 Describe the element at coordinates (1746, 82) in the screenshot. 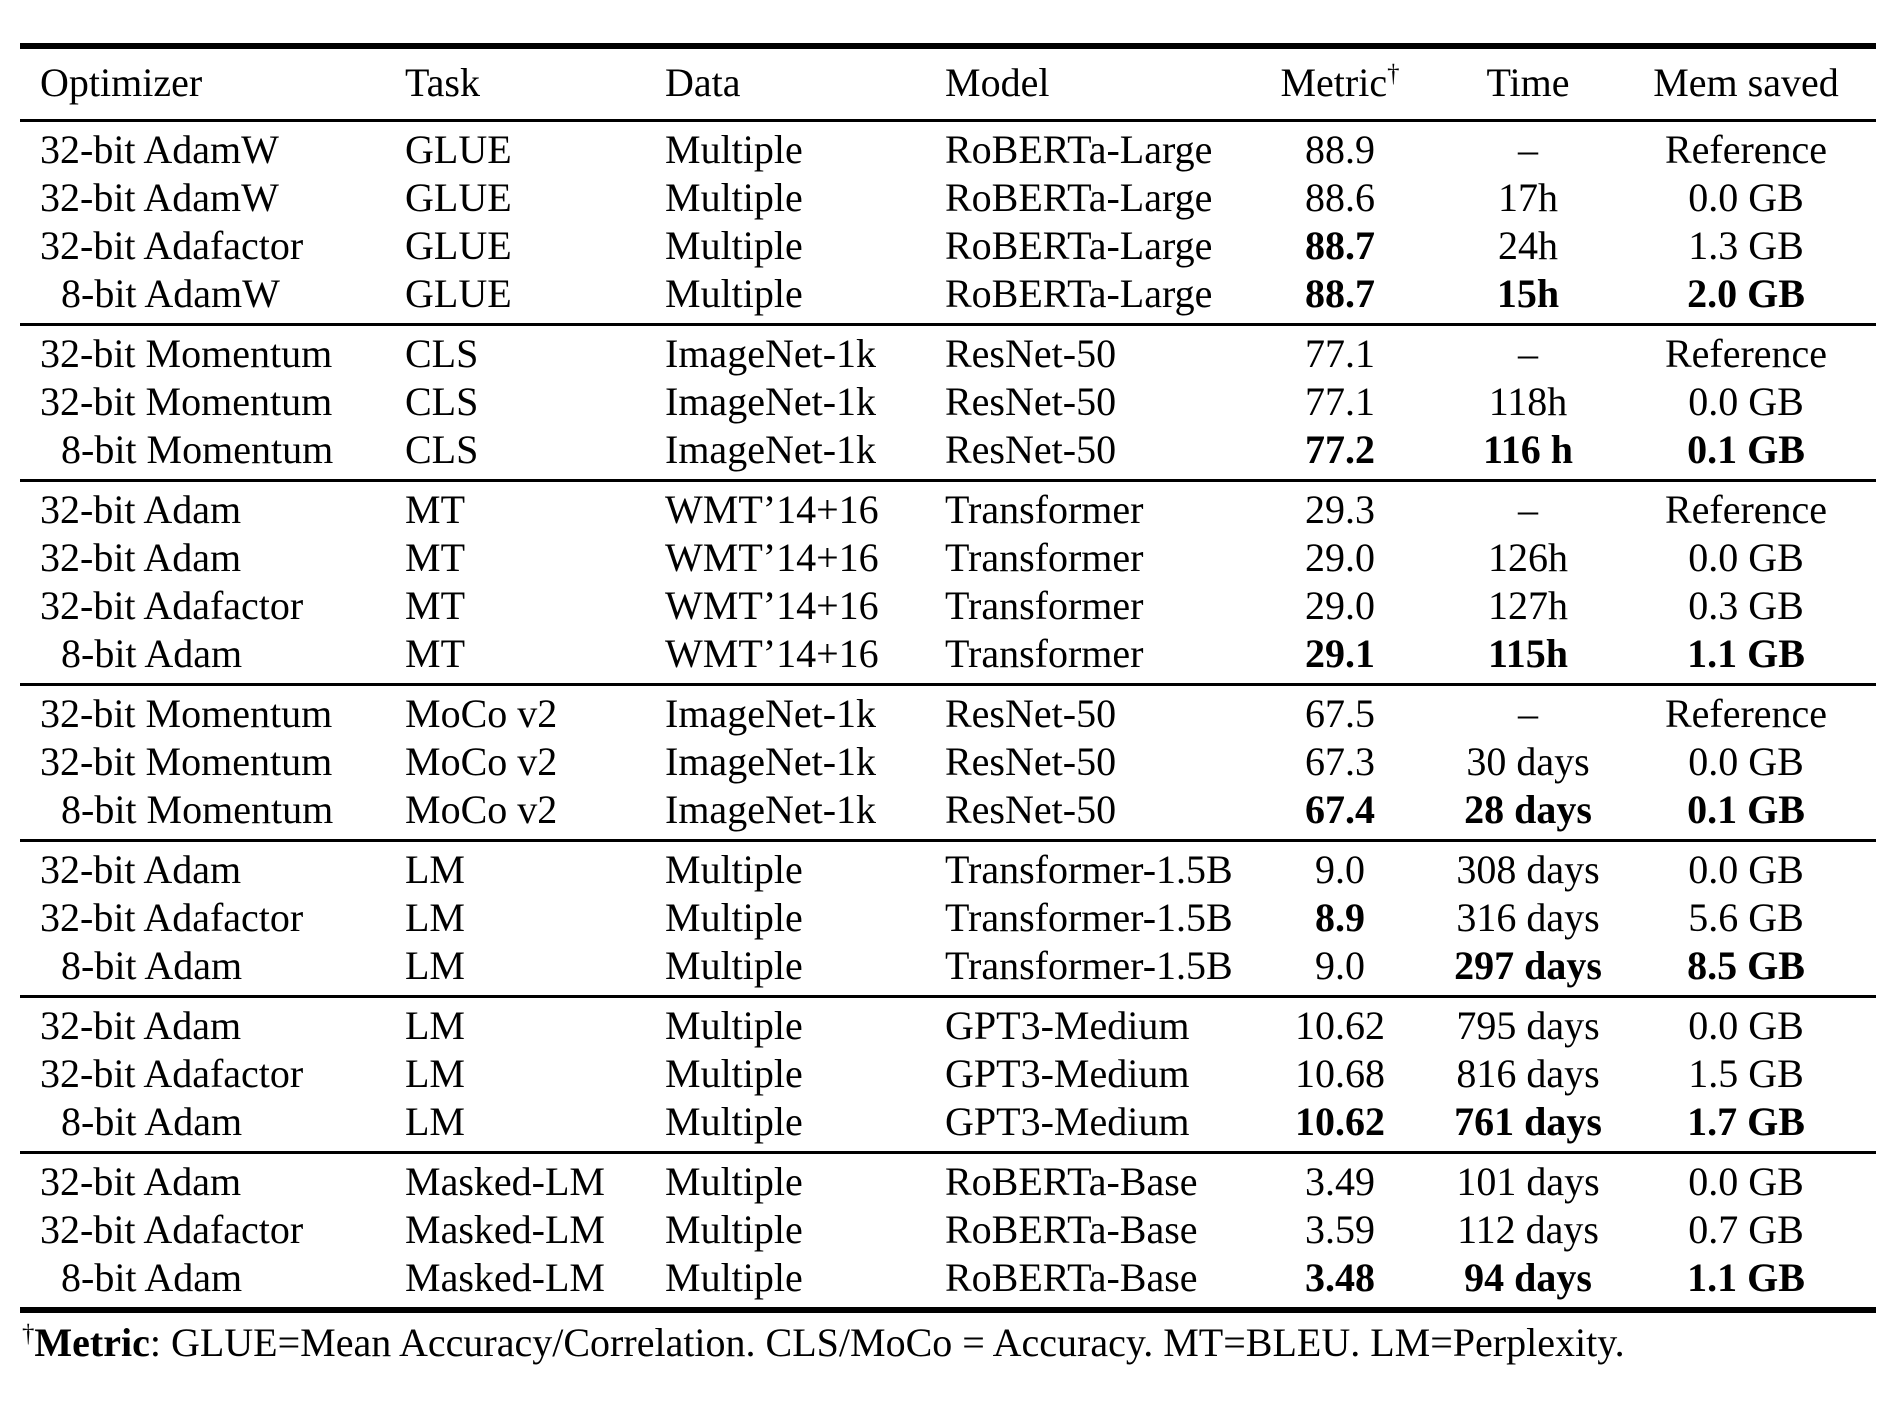

I see `col-header-mem-saved: Mem saved` at that location.